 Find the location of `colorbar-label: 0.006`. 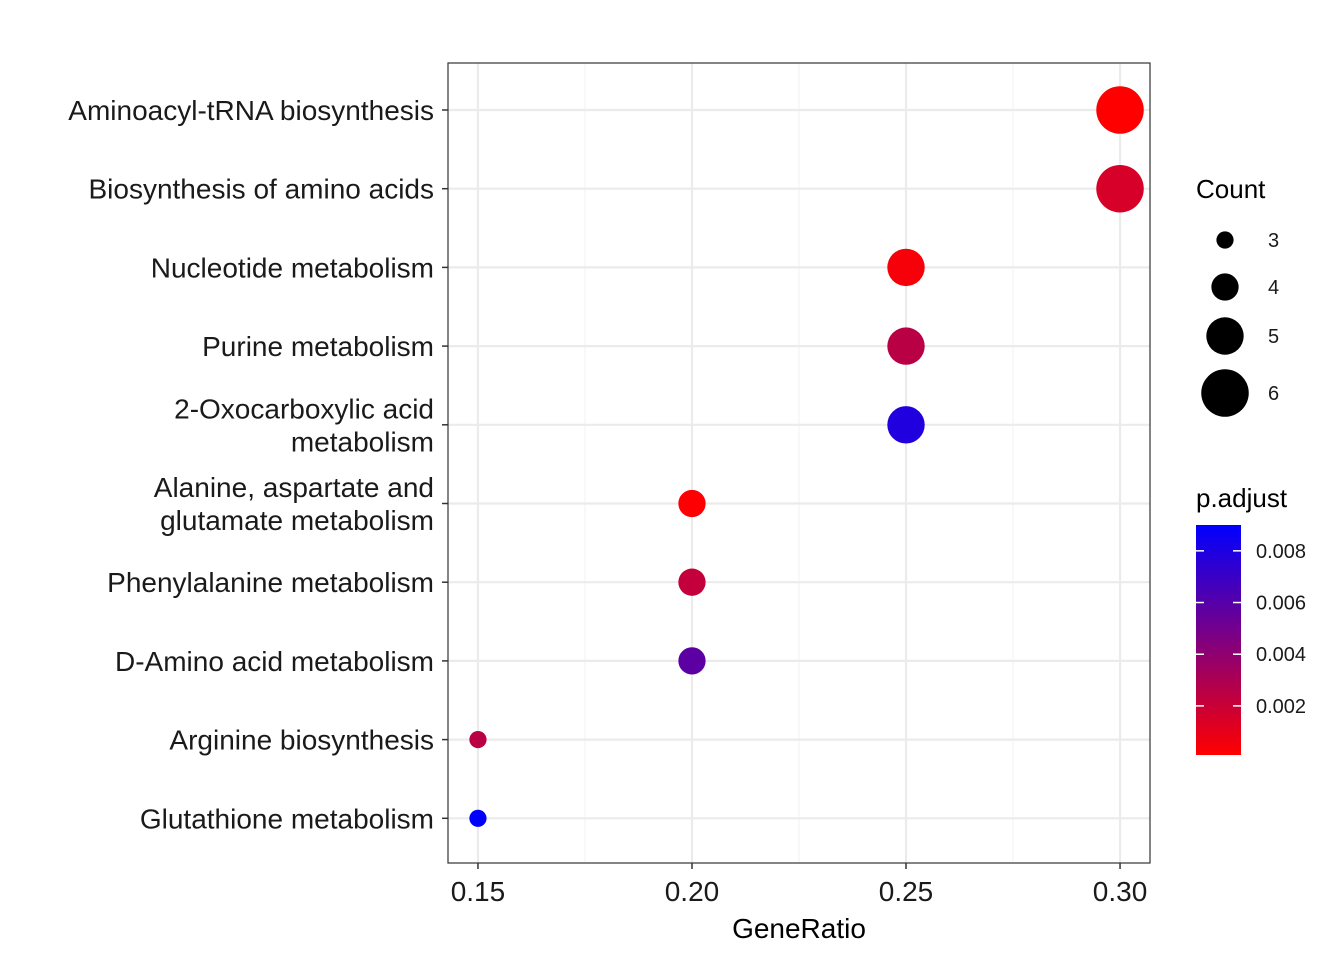

colorbar-label: 0.006 is located at coordinates (1281, 604).